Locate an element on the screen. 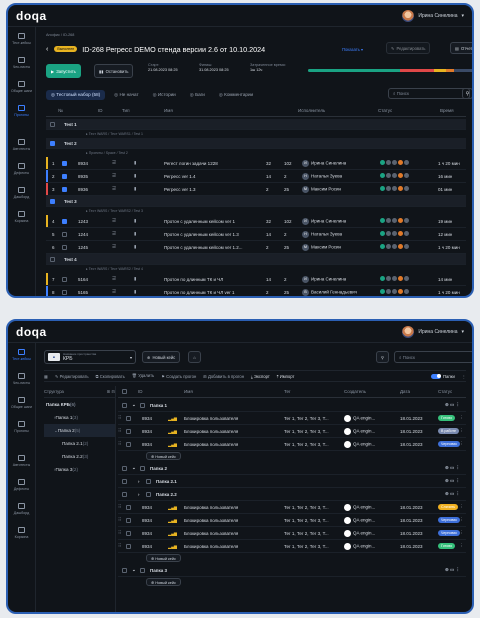  row-name: Протон по длинным ТК и ЧЛ is located at coordinates (194, 279).